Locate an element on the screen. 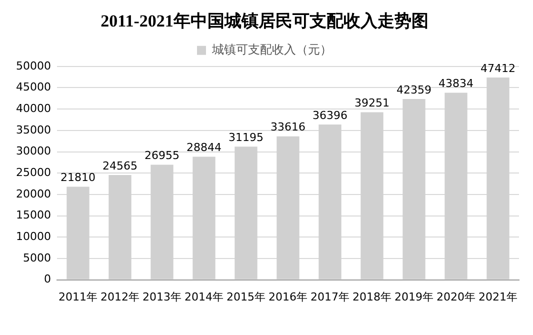 The height and width of the screenshot is (335, 533). data-label: 42359 is located at coordinates (414, 89).